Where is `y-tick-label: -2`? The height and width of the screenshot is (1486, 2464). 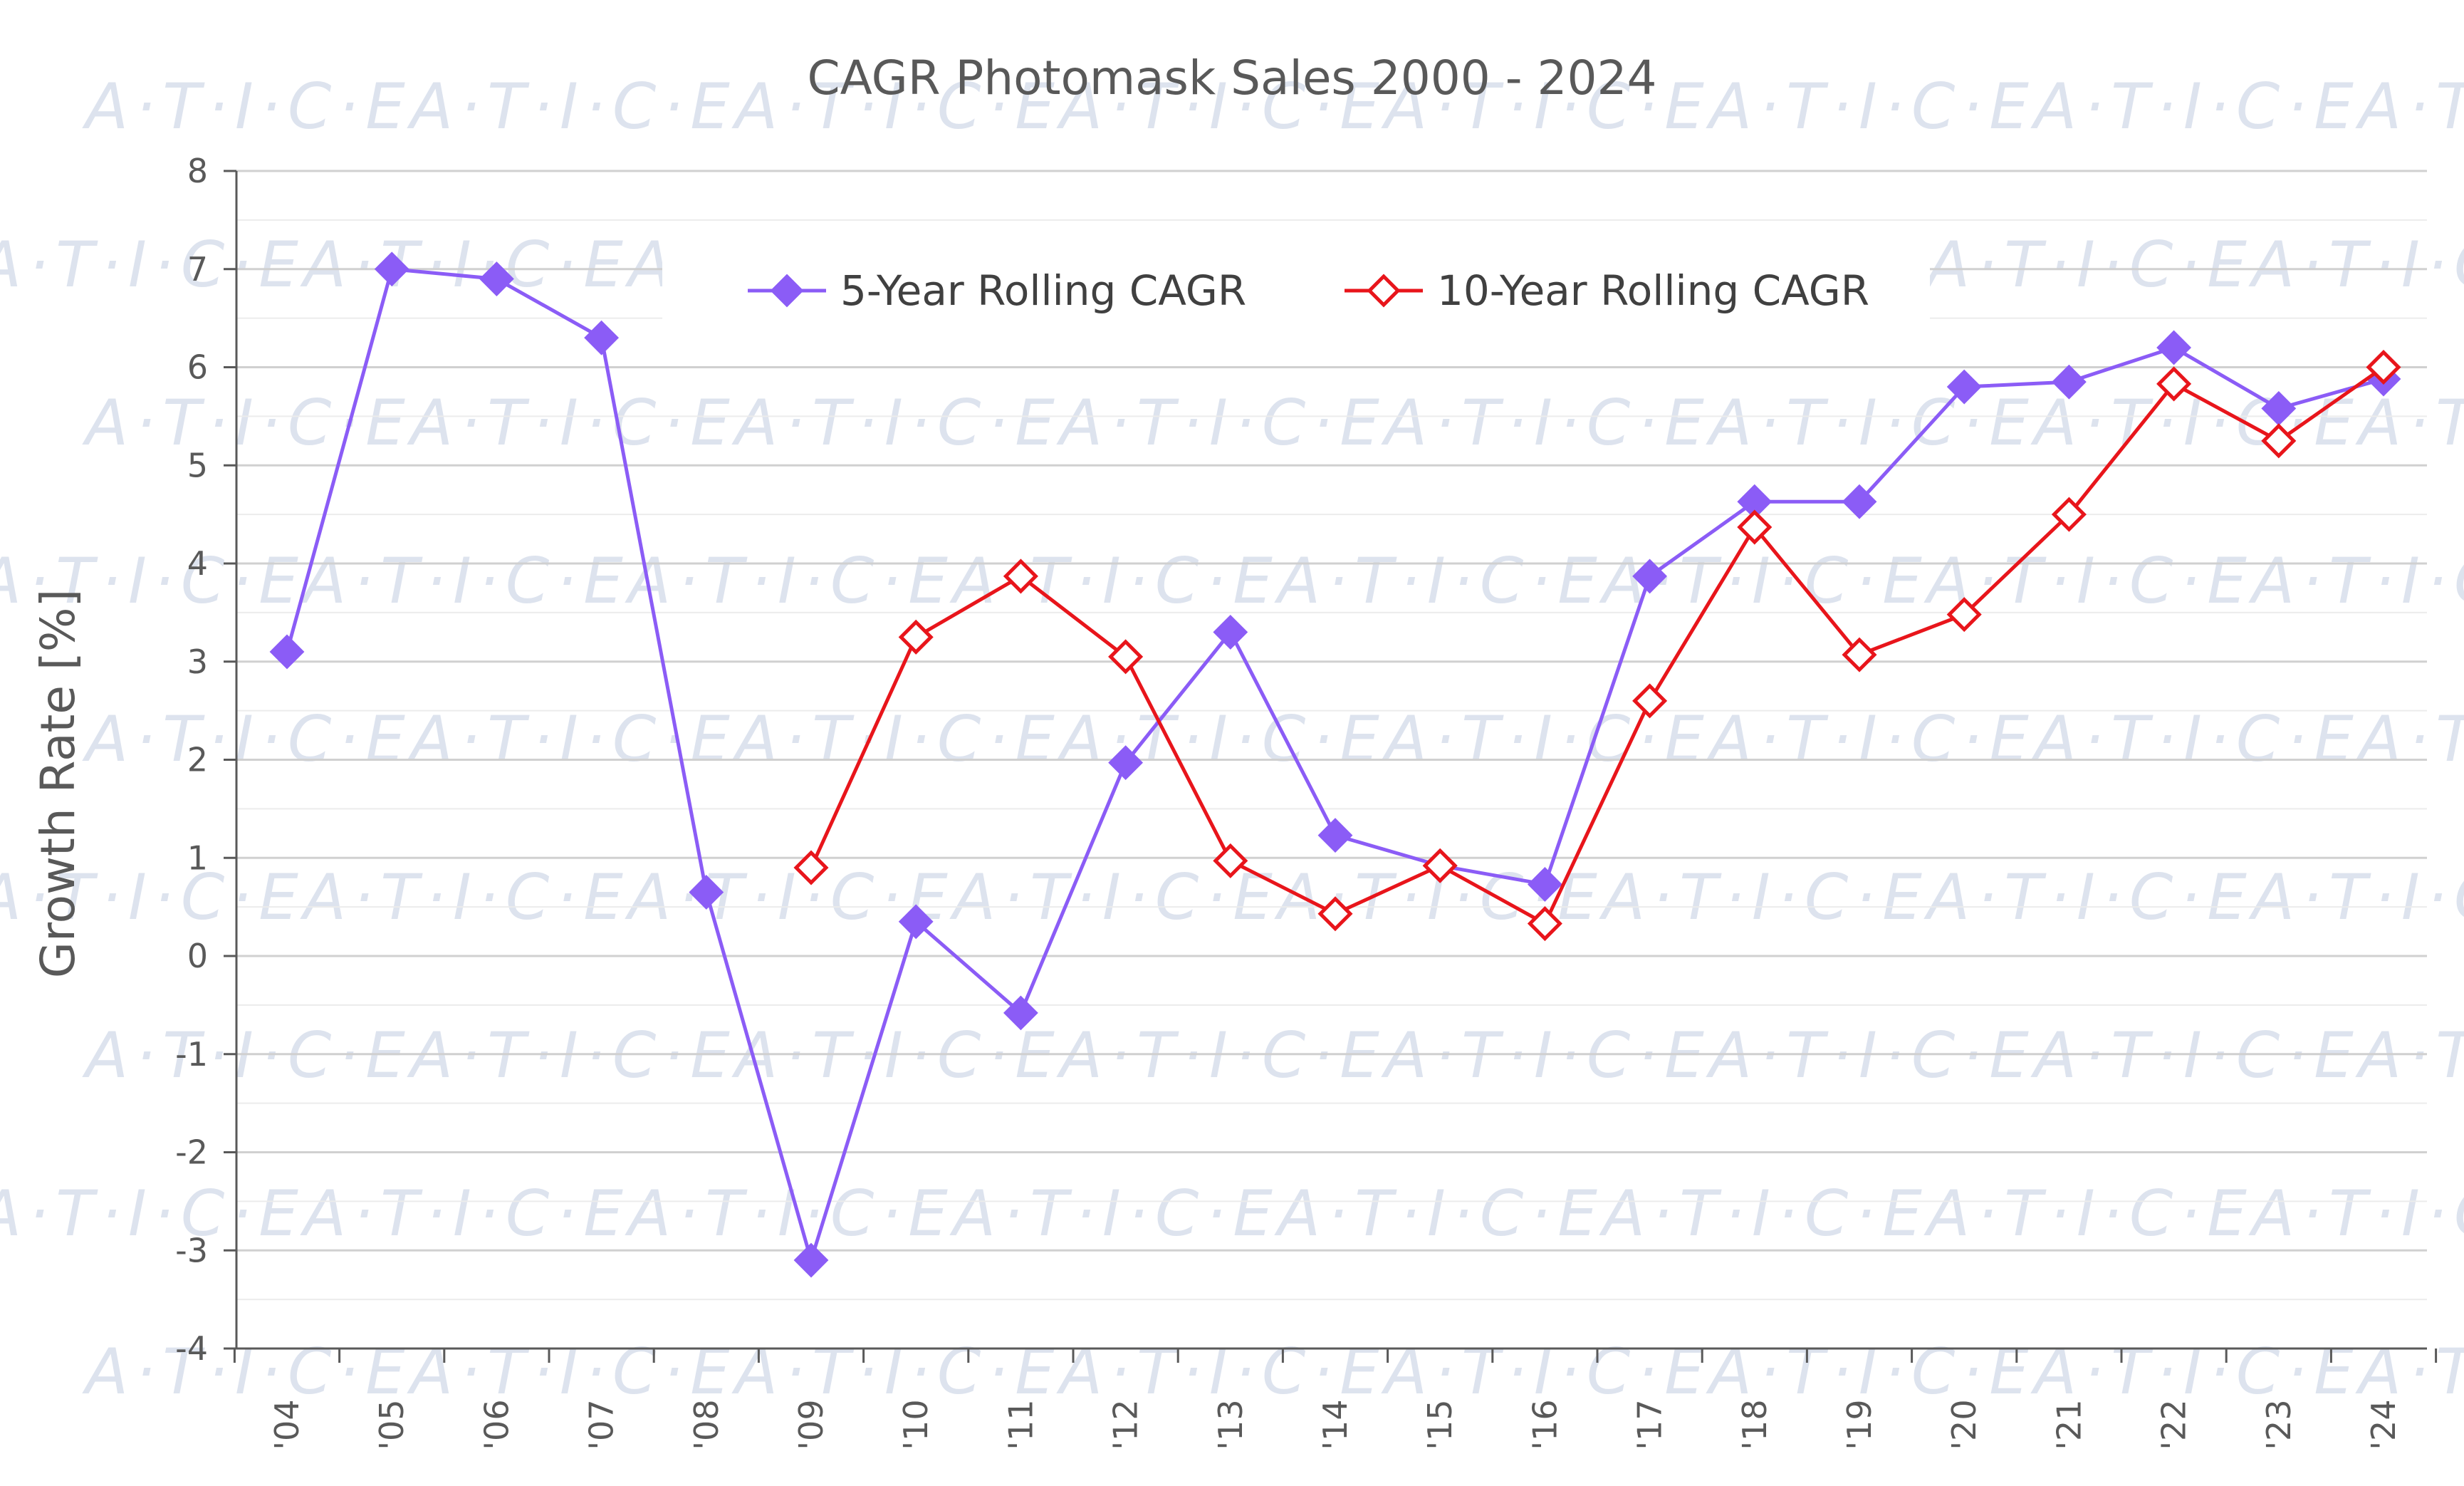
y-tick-label: -2 is located at coordinates (191, 1152).